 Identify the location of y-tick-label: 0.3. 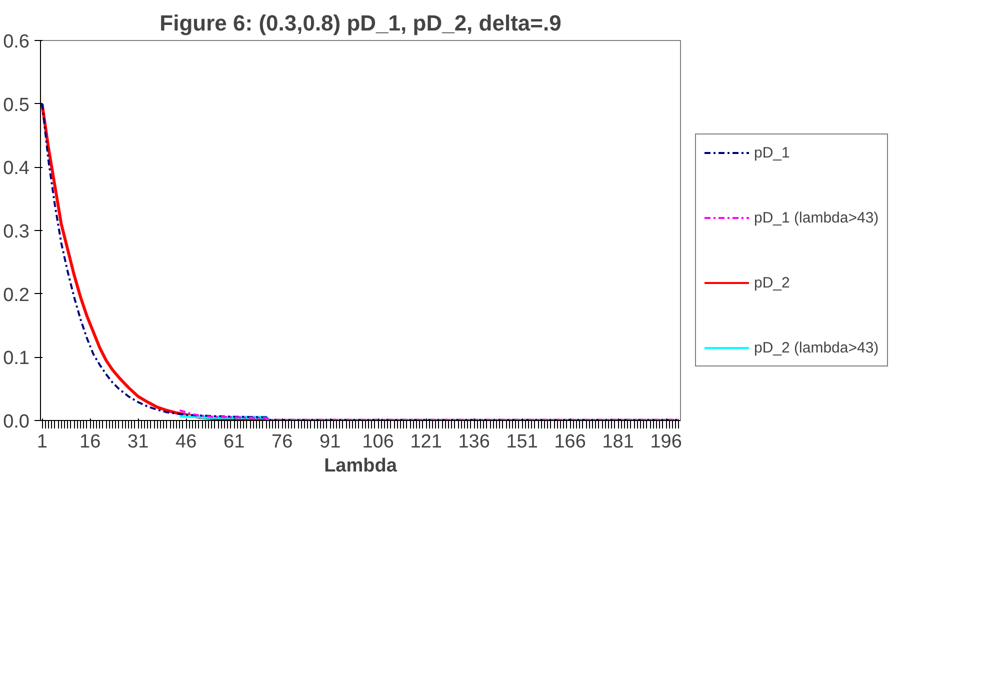
(16, 232).